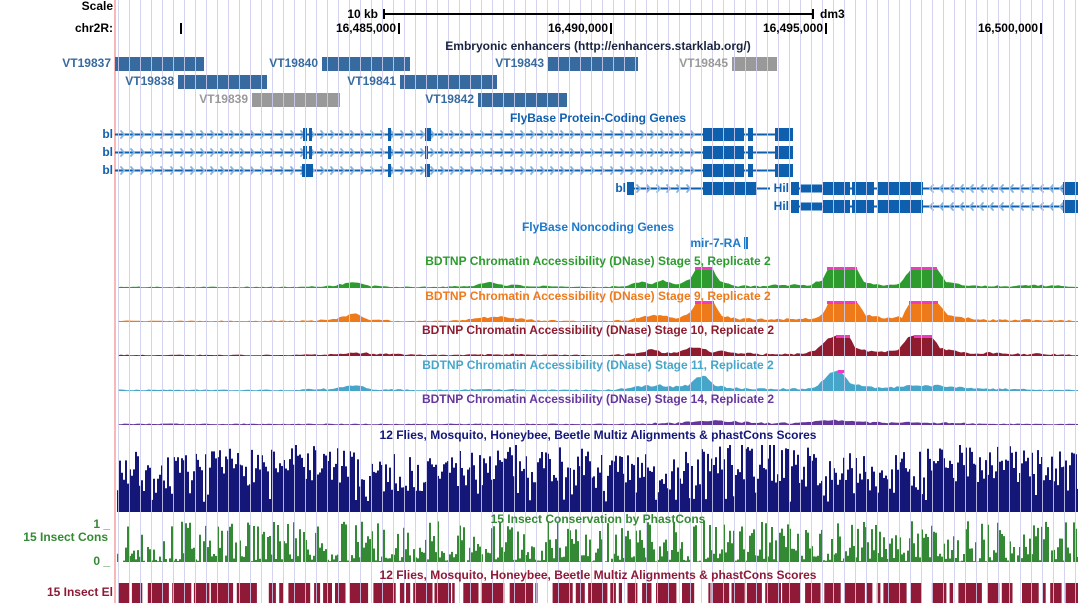  I want to click on scale-bar-tick-right, so click(813, 14).